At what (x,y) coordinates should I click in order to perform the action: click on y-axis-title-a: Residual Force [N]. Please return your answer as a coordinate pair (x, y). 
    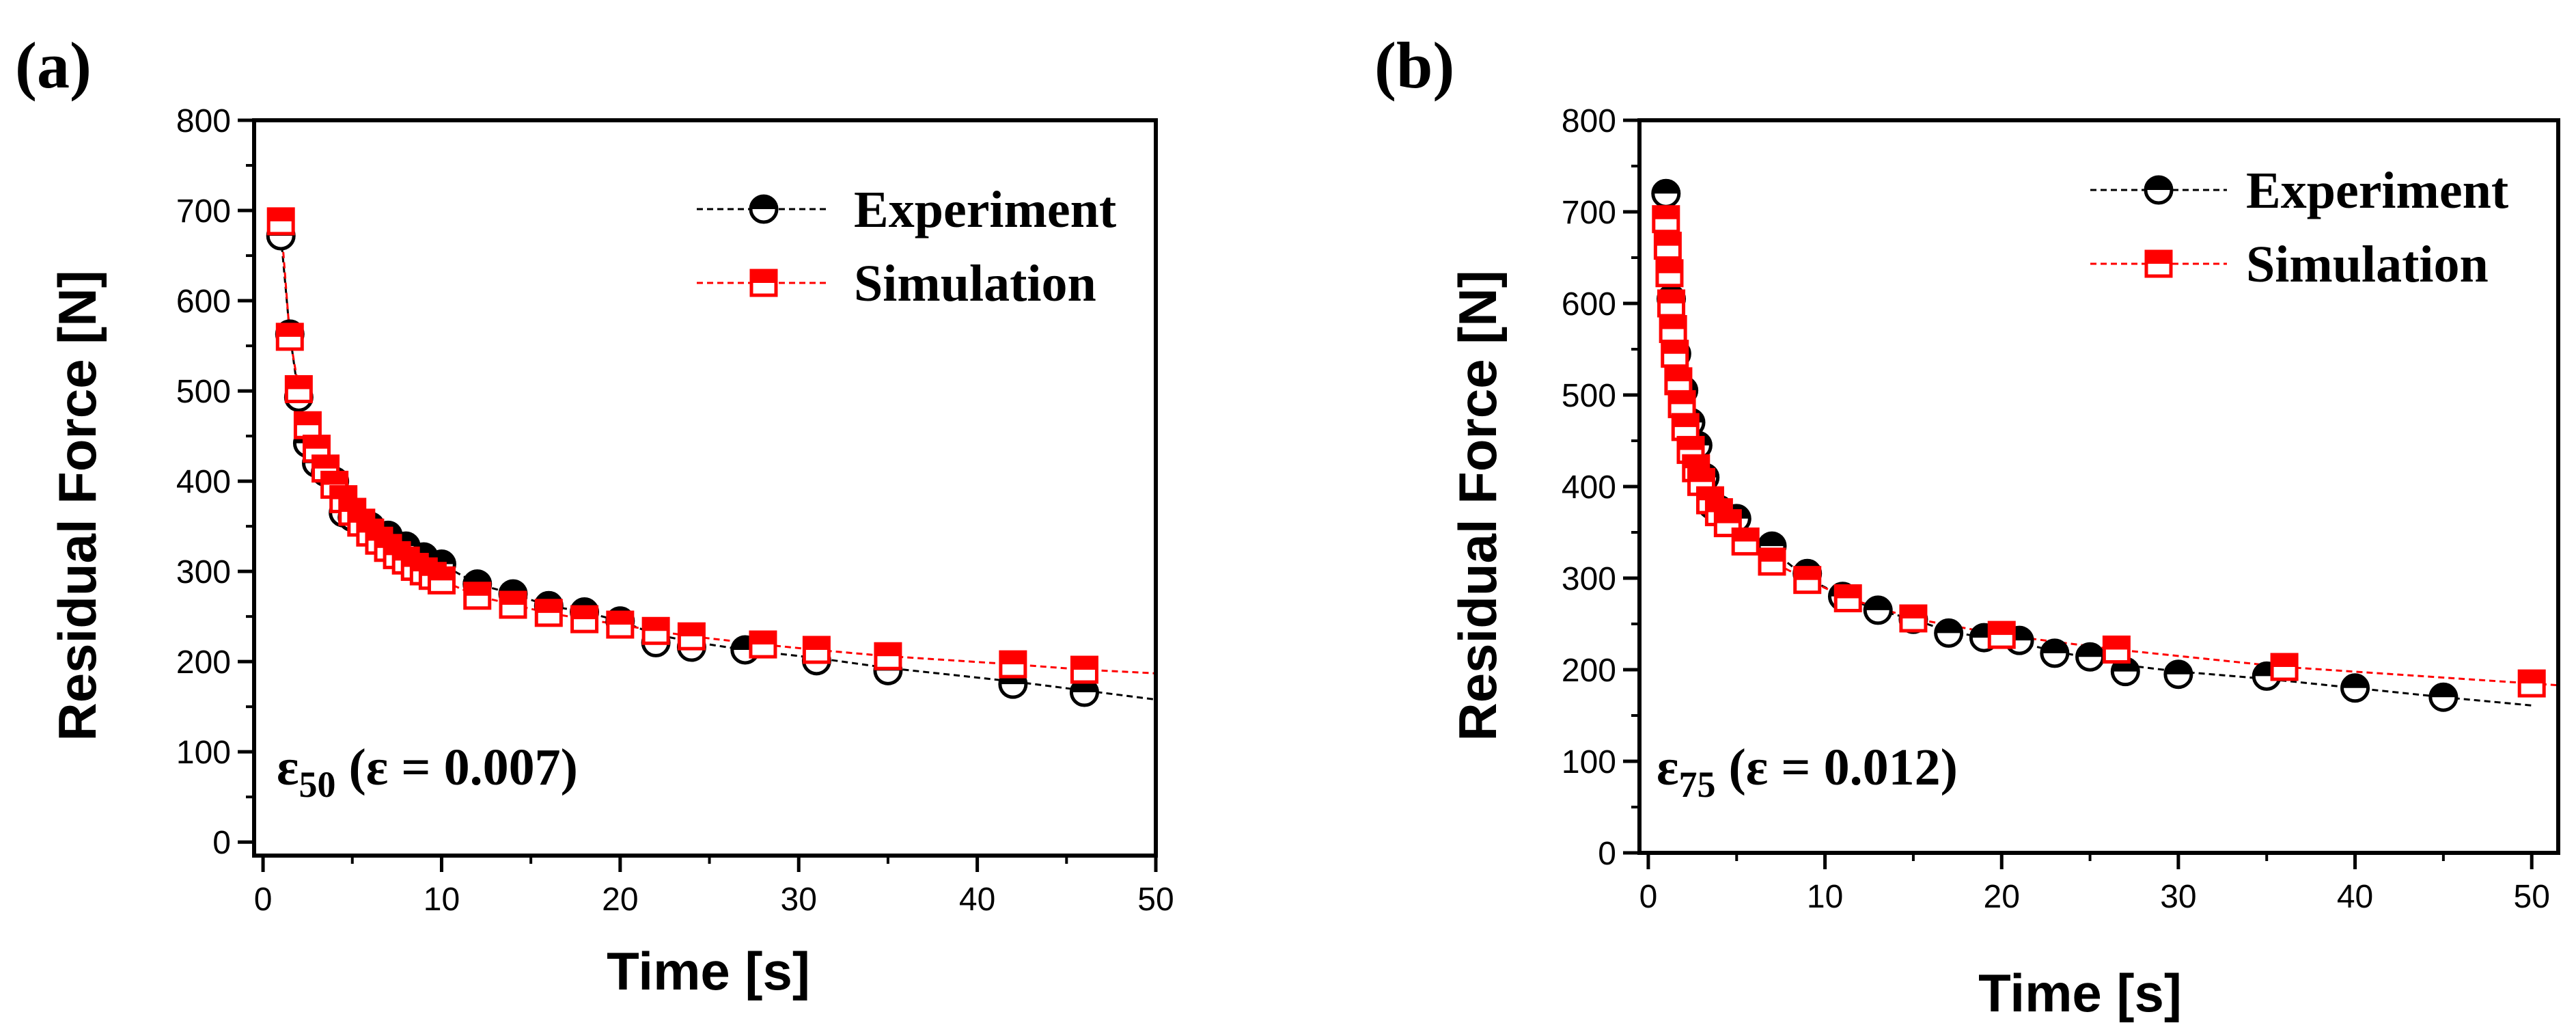
    Looking at the image, I should click on (77, 505).